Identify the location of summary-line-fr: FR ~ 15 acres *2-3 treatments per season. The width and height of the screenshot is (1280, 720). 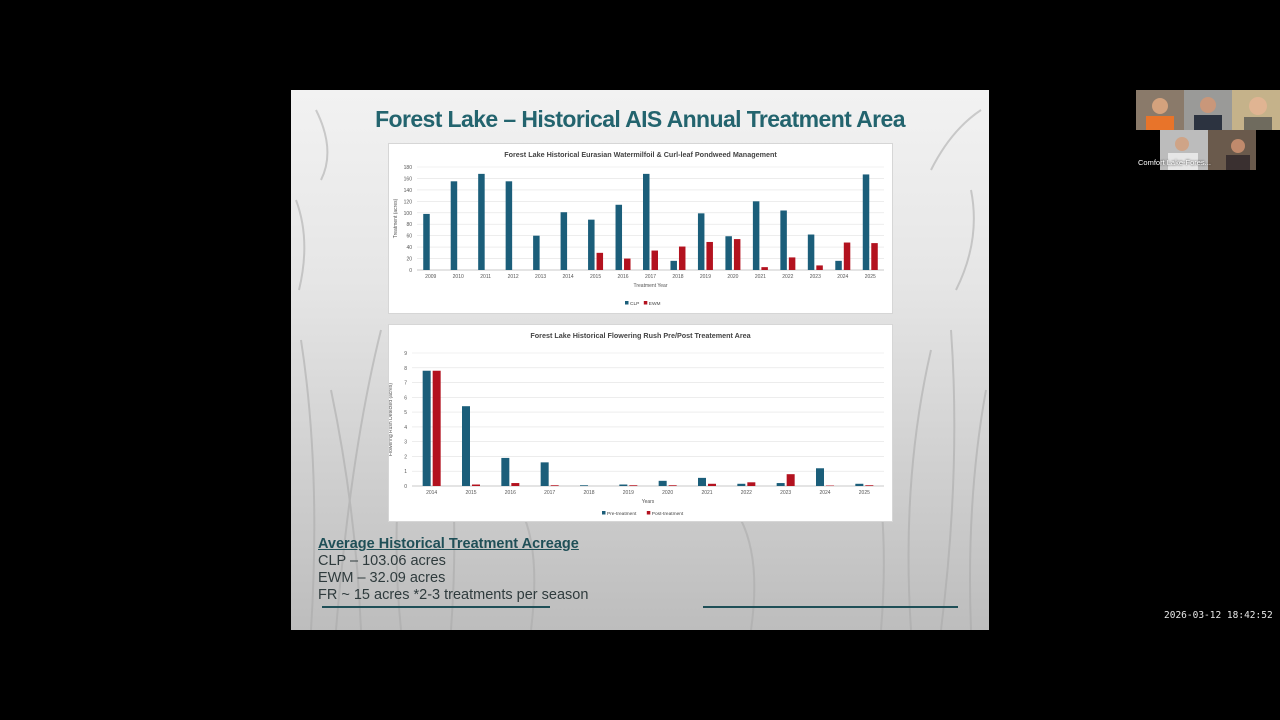
(453, 595).